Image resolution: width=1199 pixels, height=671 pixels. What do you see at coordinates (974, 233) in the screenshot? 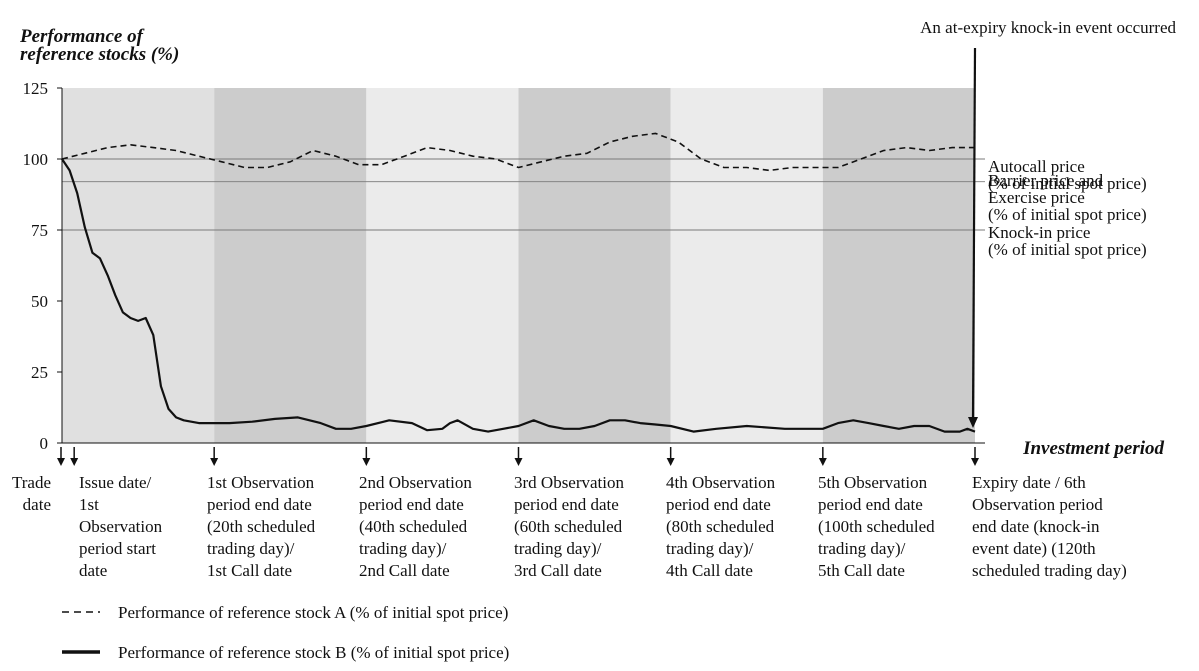
I see `annotation-arrow-shaft` at bounding box center [974, 233].